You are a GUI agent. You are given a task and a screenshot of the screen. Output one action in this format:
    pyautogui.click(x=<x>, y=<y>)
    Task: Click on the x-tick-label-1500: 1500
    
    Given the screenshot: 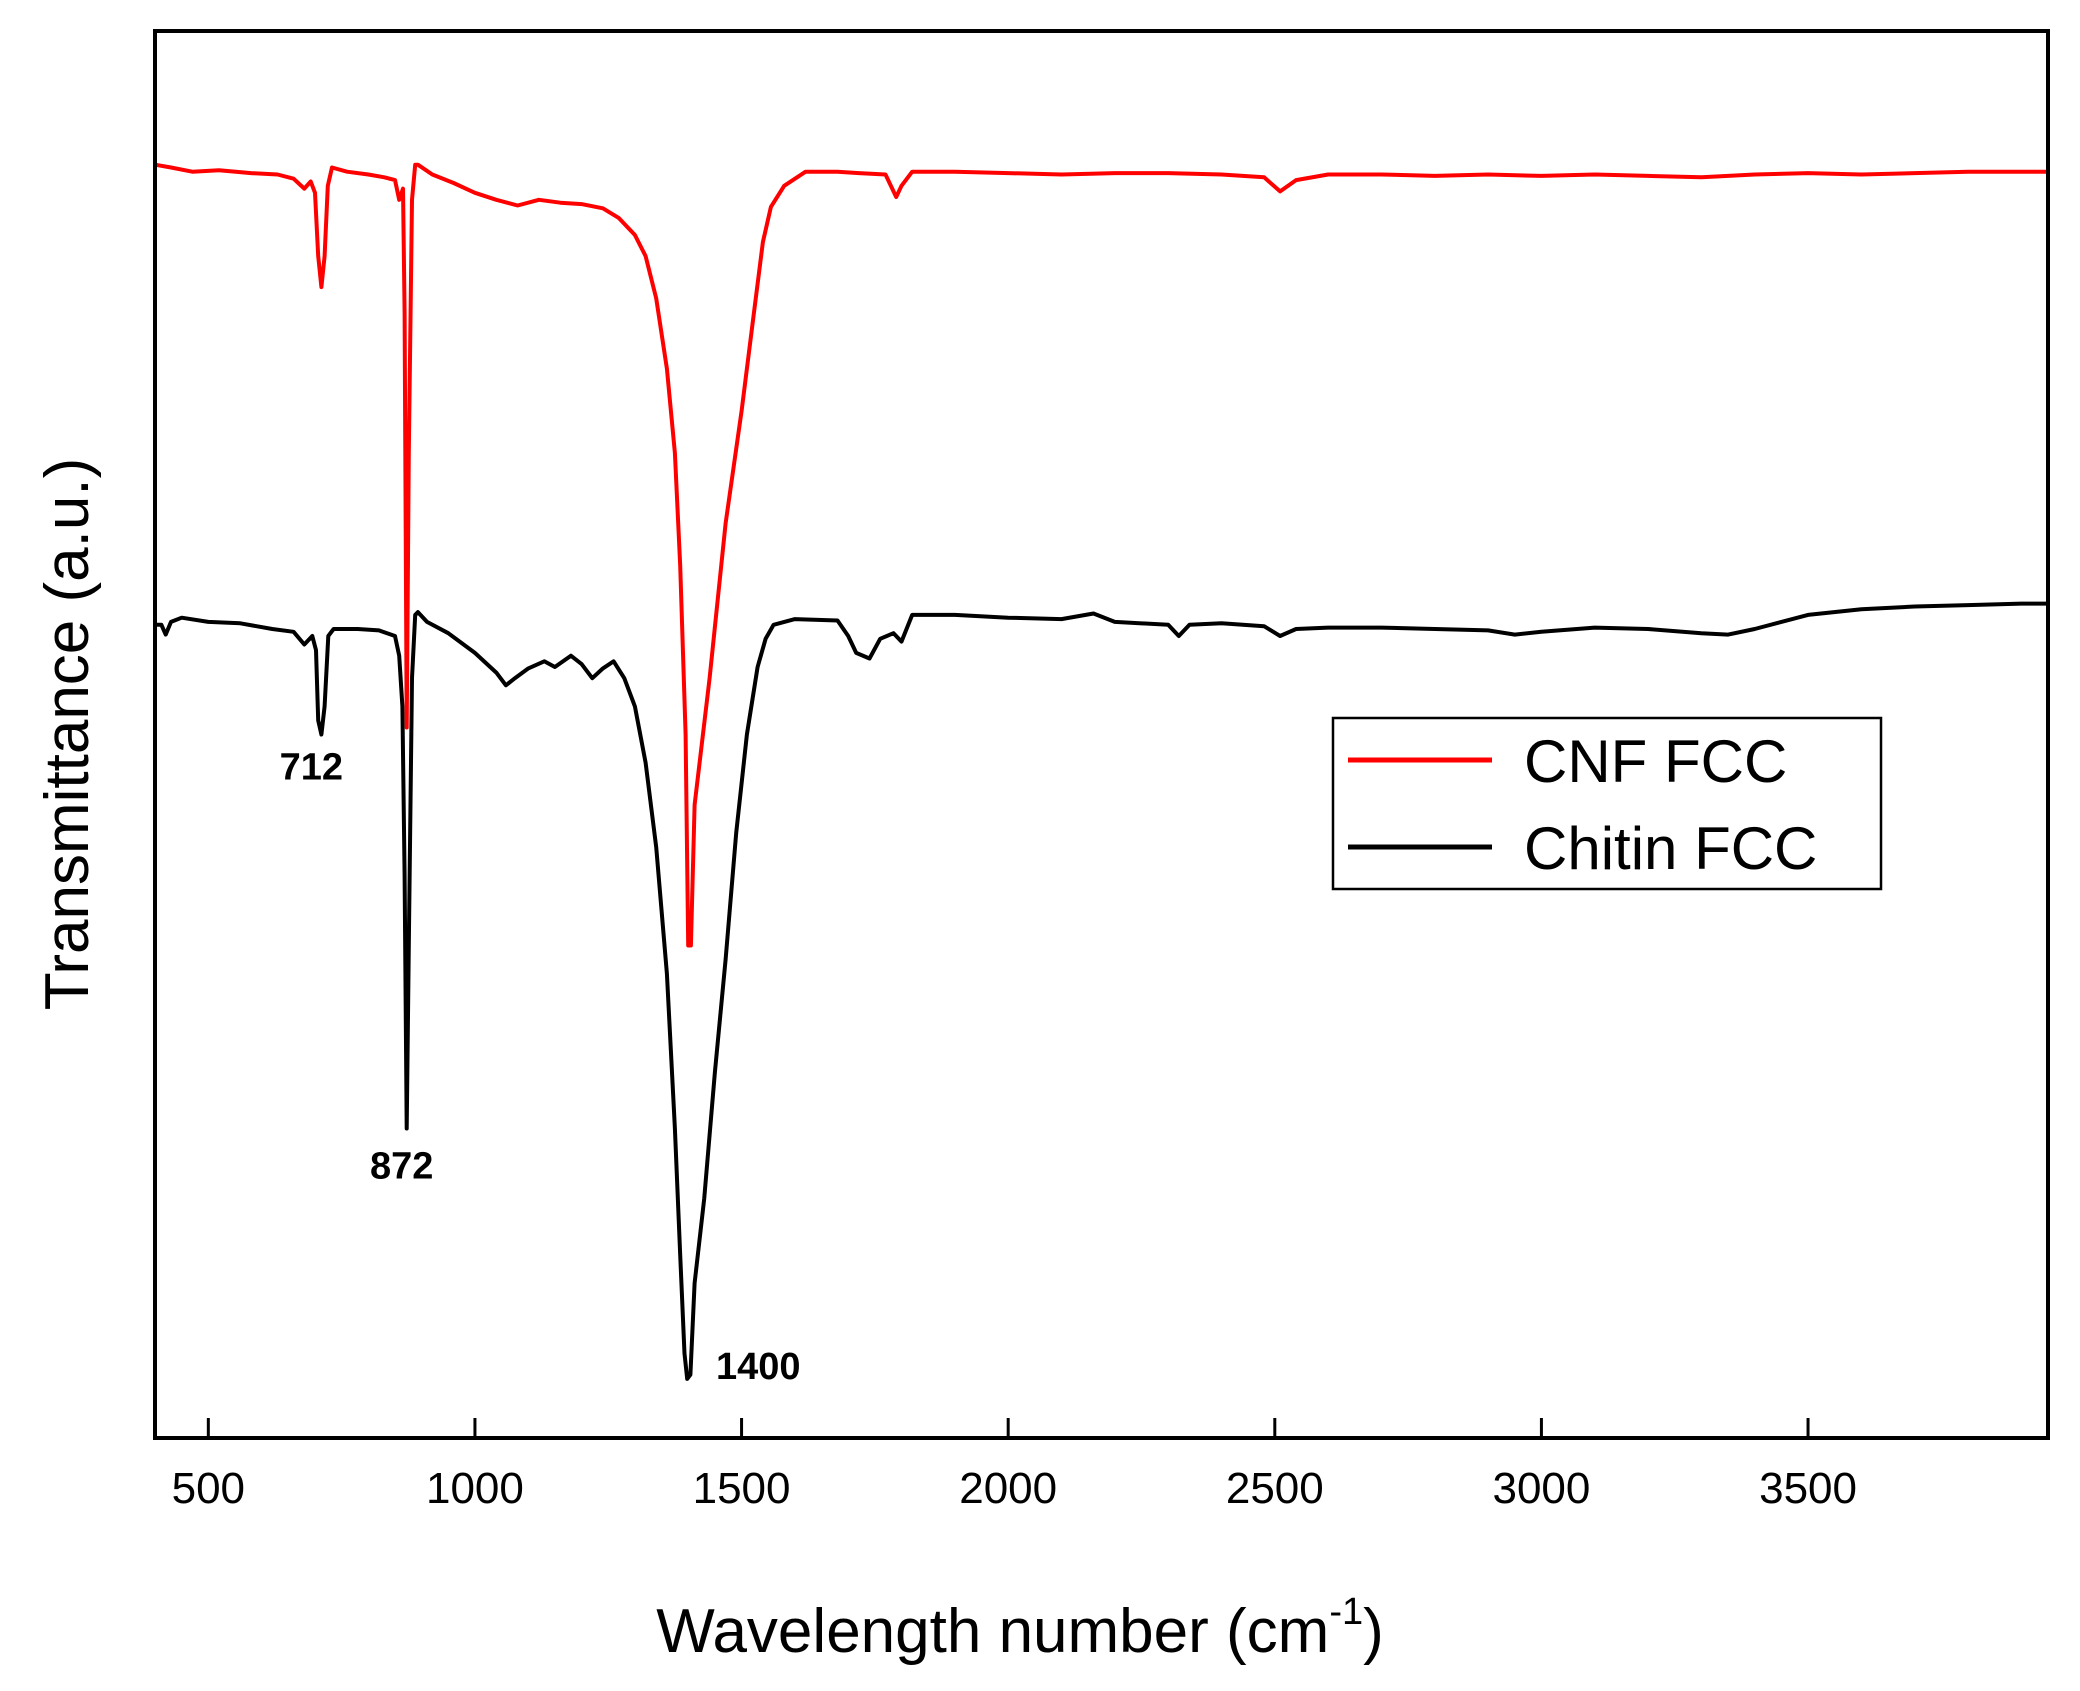 What is the action you would take?
    pyautogui.click(x=742, y=1488)
    